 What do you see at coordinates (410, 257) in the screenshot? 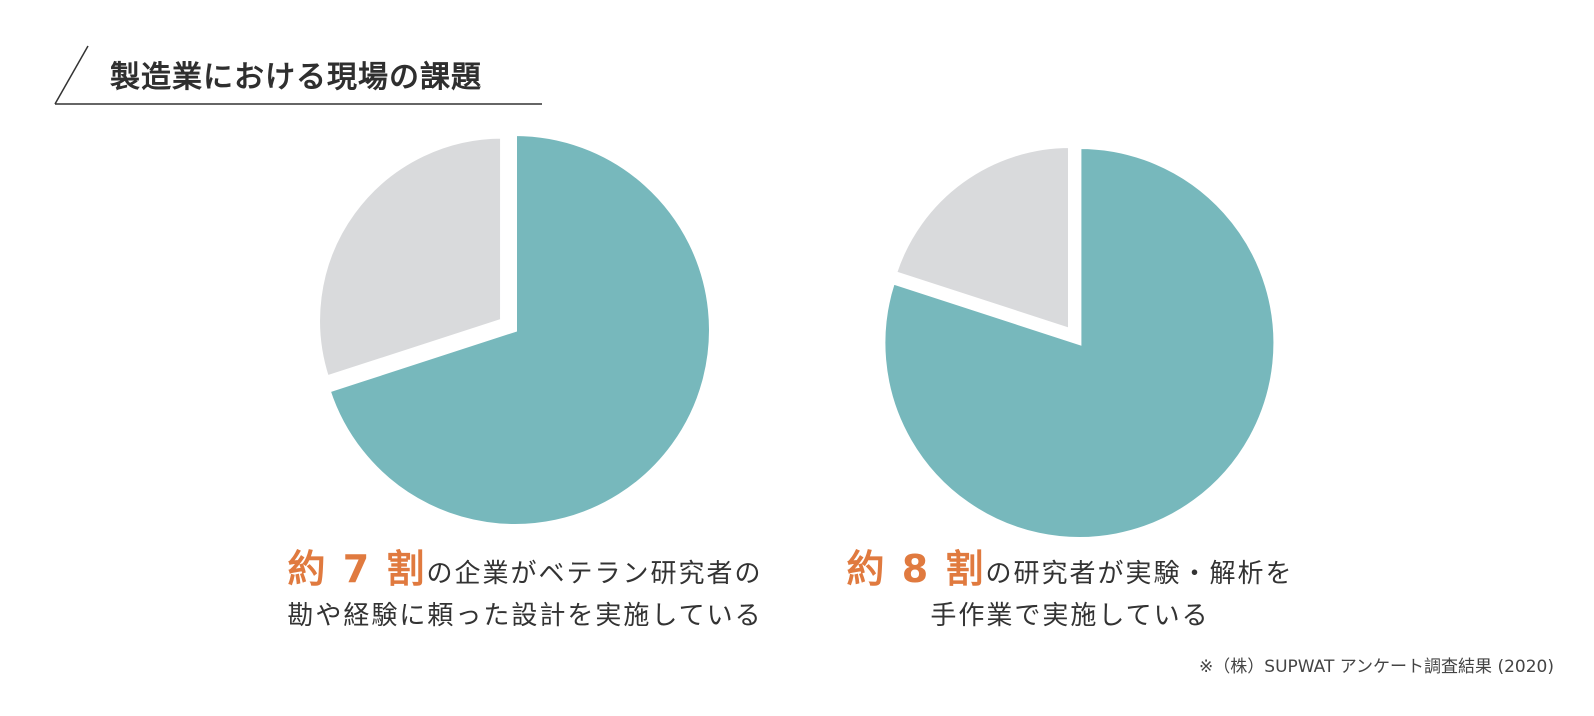
I see `pie-slice-minor-left` at bounding box center [410, 257].